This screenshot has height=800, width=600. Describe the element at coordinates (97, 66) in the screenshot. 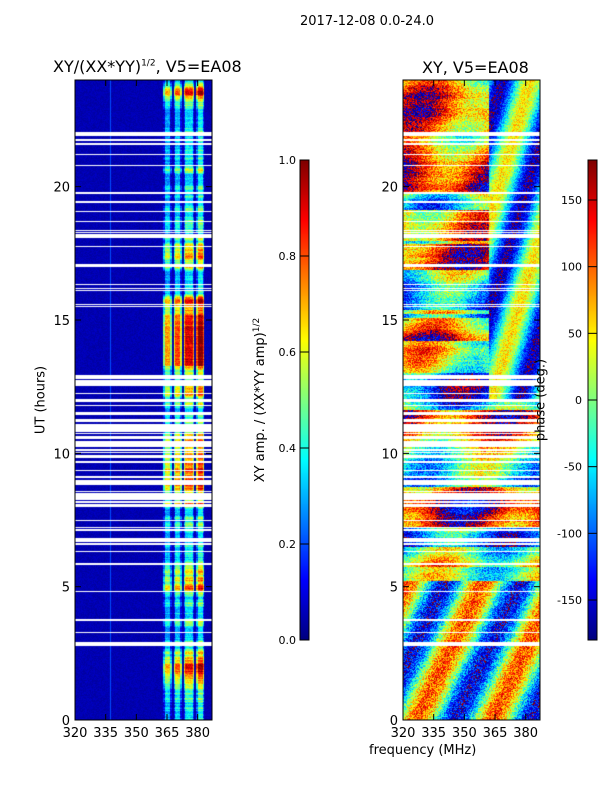

I see `left-title-main: XY/(XX*YY)` at that location.